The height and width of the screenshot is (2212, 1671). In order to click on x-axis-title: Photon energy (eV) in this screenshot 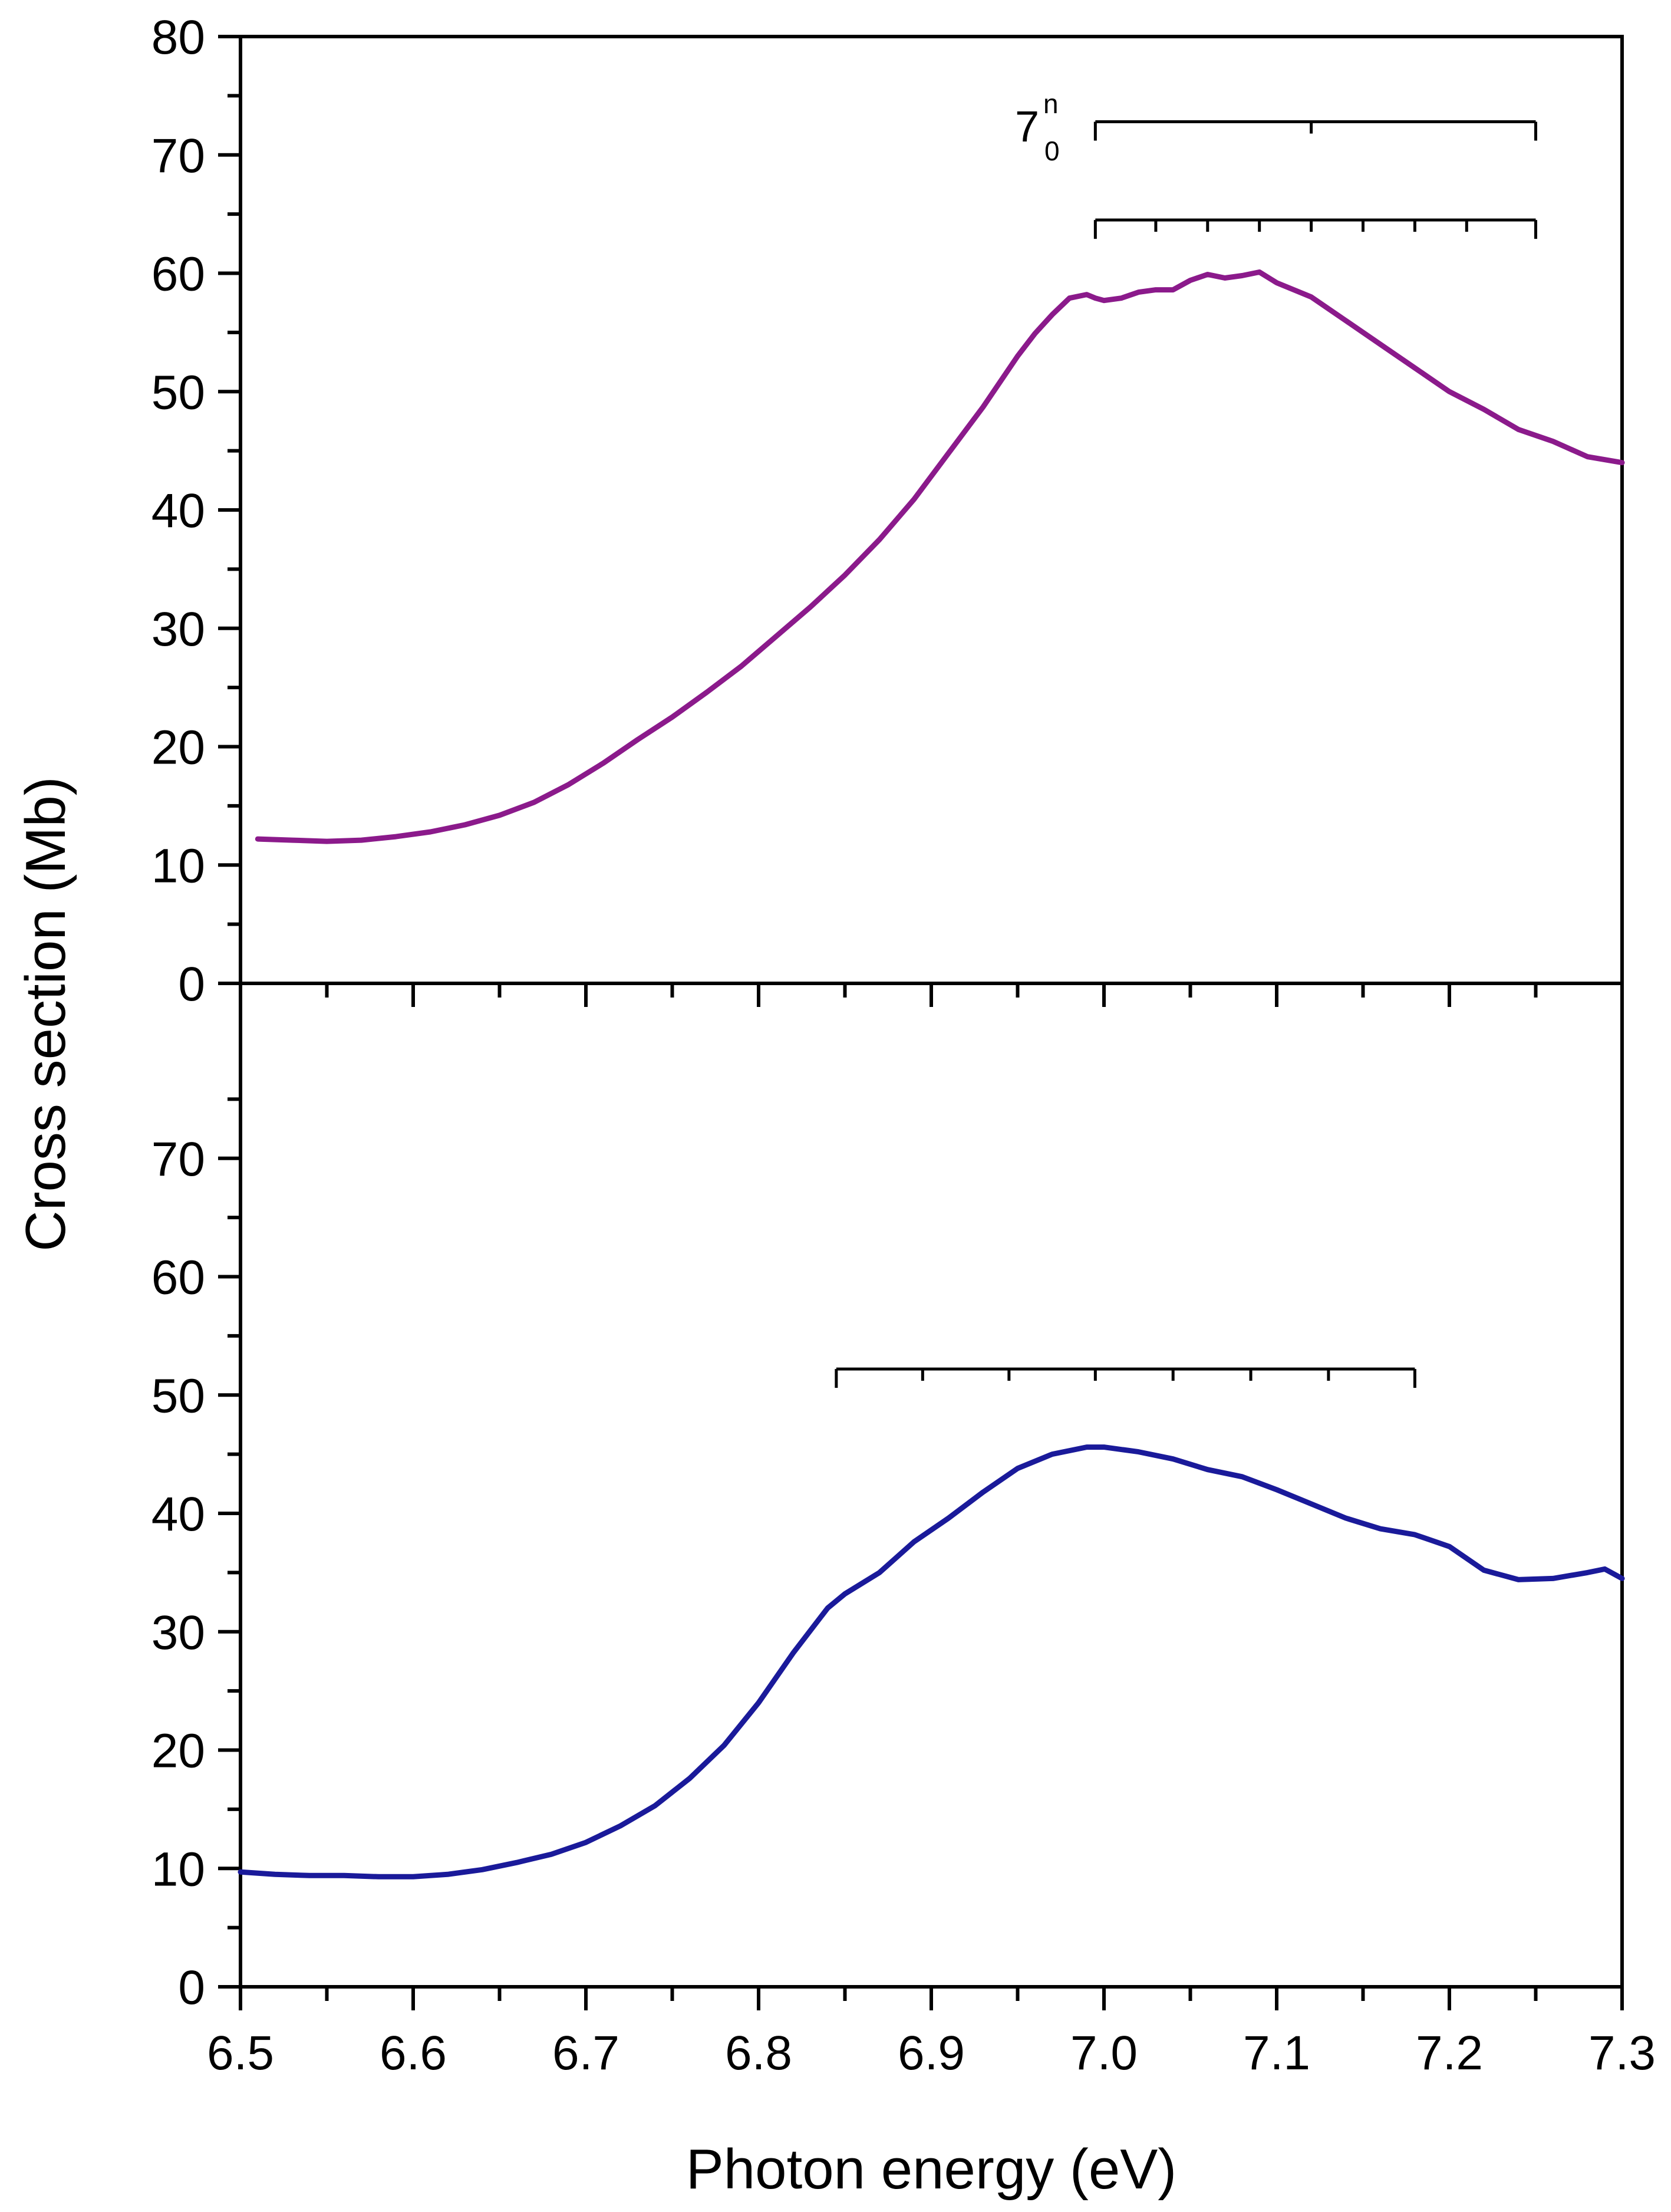, I will do `click(931, 2169)`.